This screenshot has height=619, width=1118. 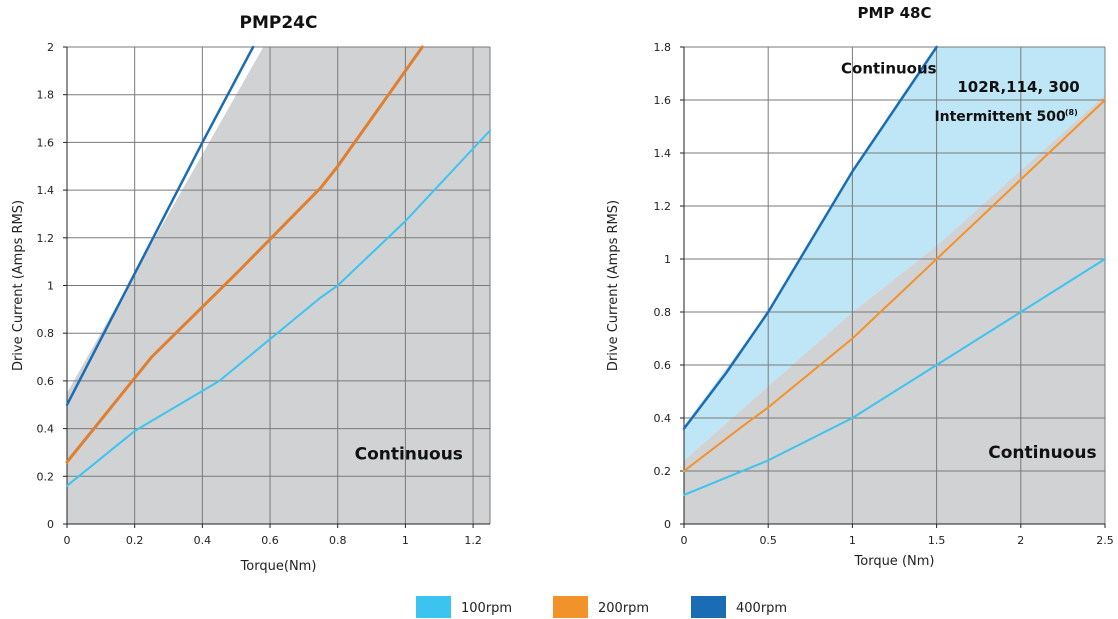 I want to click on x-tick-label-6: 1.2, so click(x=473, y=540).